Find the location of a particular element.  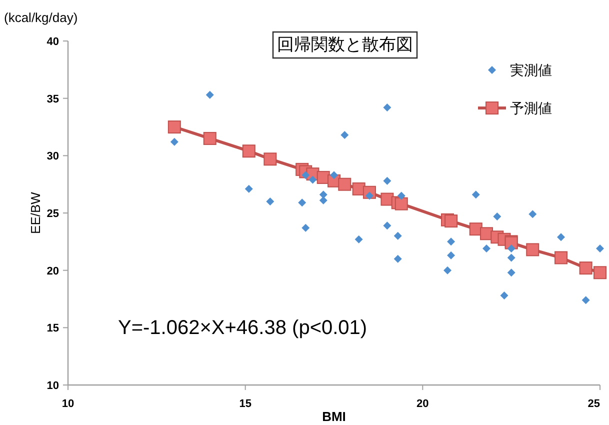

y-tick-label: 40 is located at coordinates (52, 42).